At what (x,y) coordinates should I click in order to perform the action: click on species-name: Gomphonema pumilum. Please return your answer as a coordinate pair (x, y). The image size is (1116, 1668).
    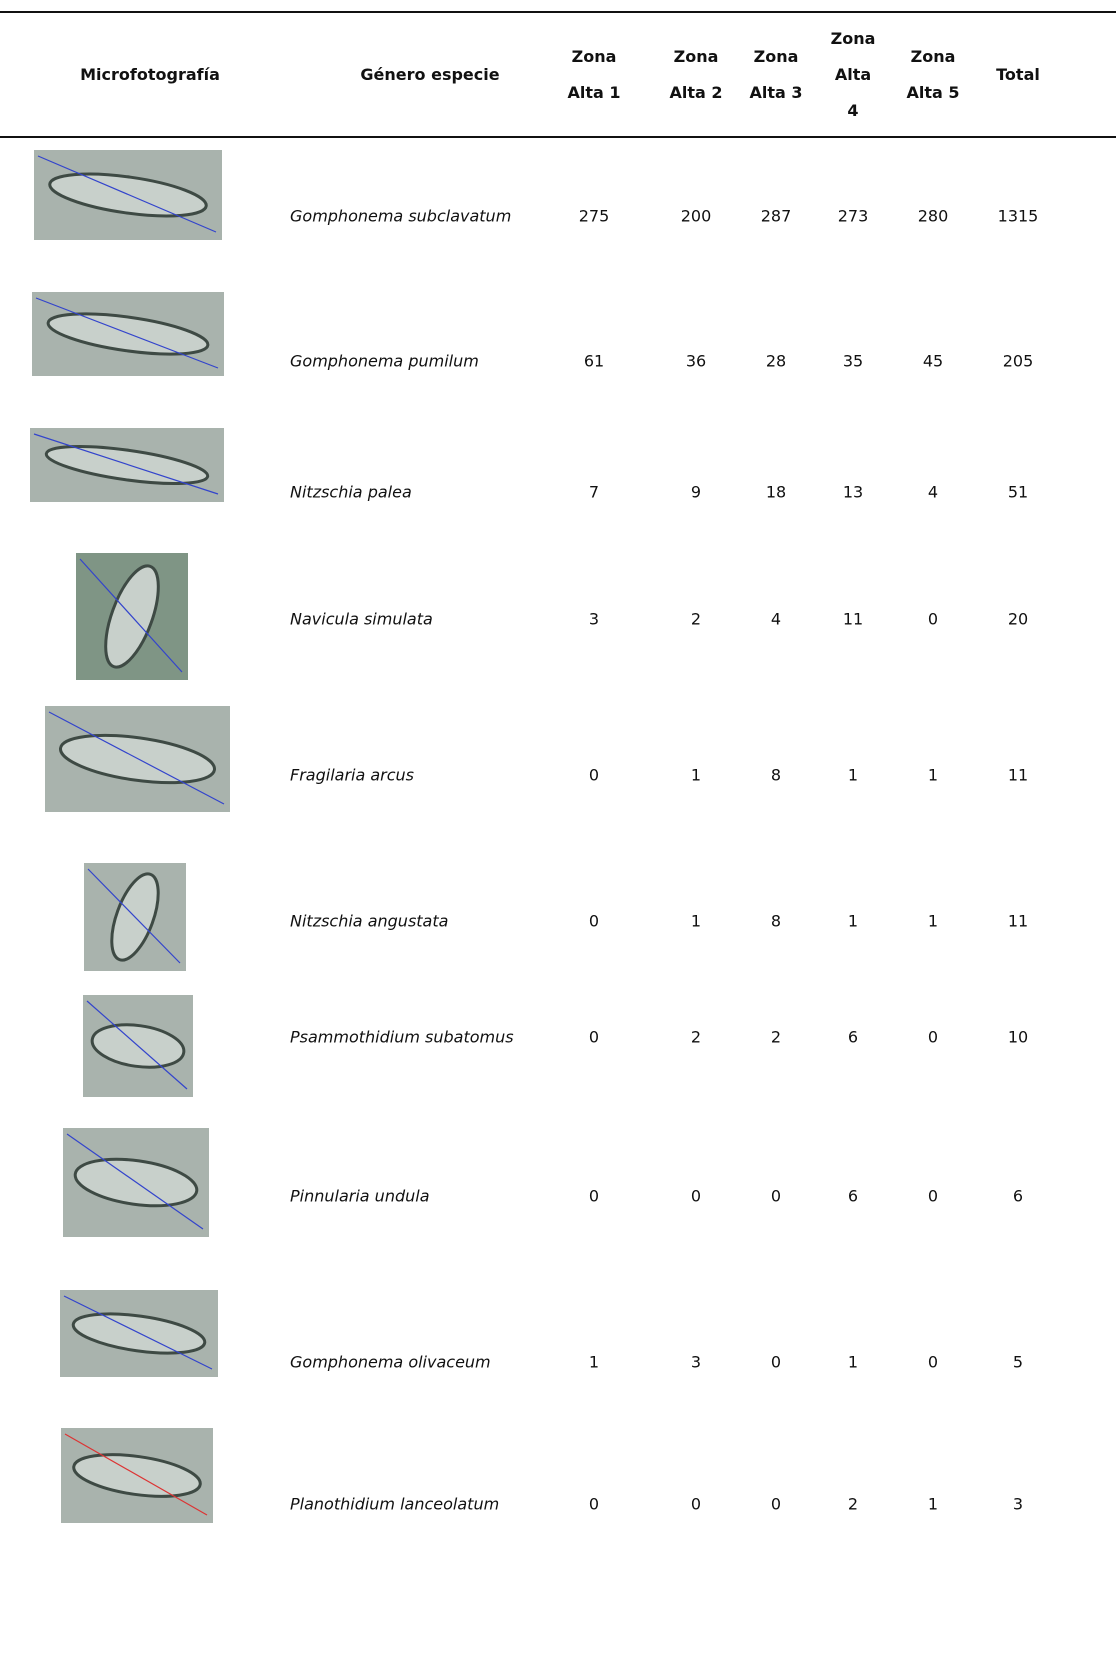
    Looking at the image, I should click on (384, 361).